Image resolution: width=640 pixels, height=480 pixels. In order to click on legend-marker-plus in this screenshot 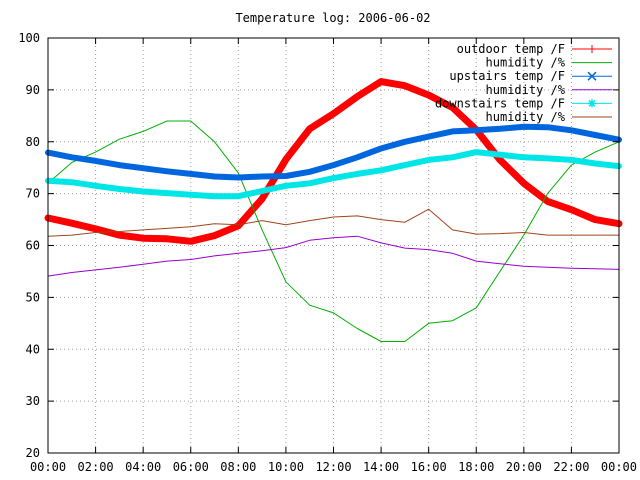, I will do `click(592, 49)`.